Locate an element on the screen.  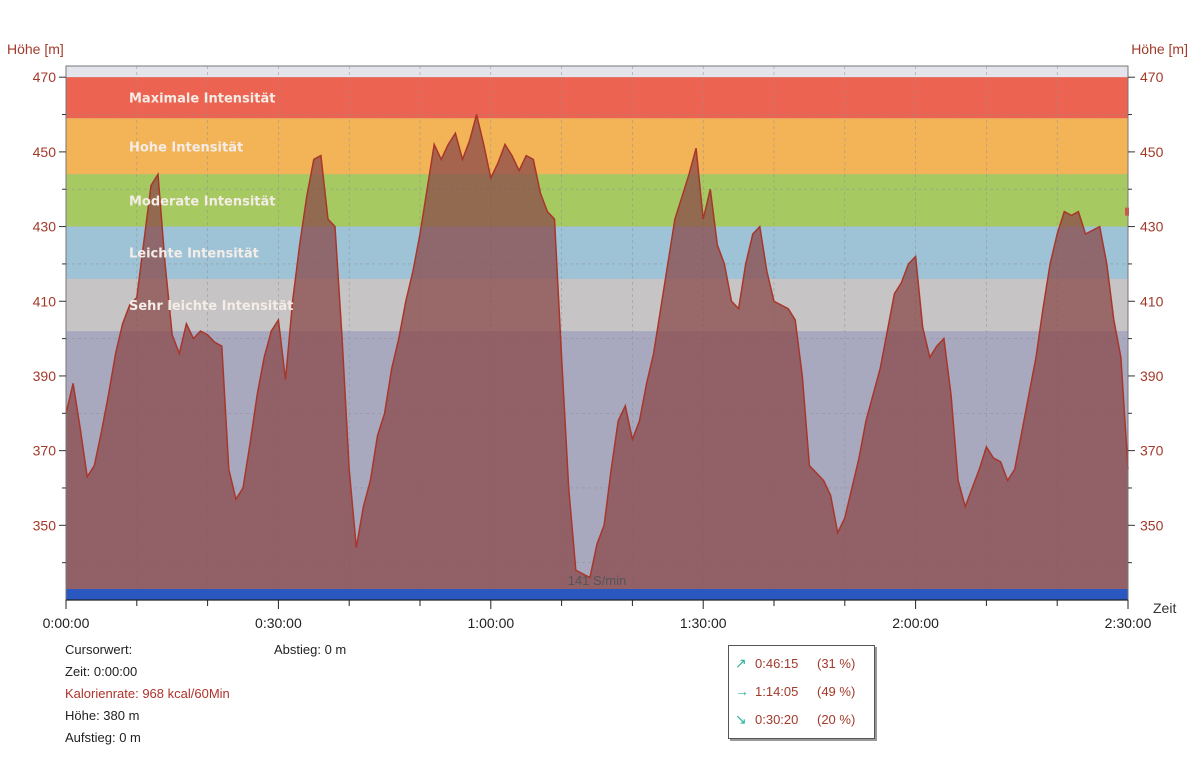
arrow-up-right-icon: ↗ is located at coordinates (741, 663).